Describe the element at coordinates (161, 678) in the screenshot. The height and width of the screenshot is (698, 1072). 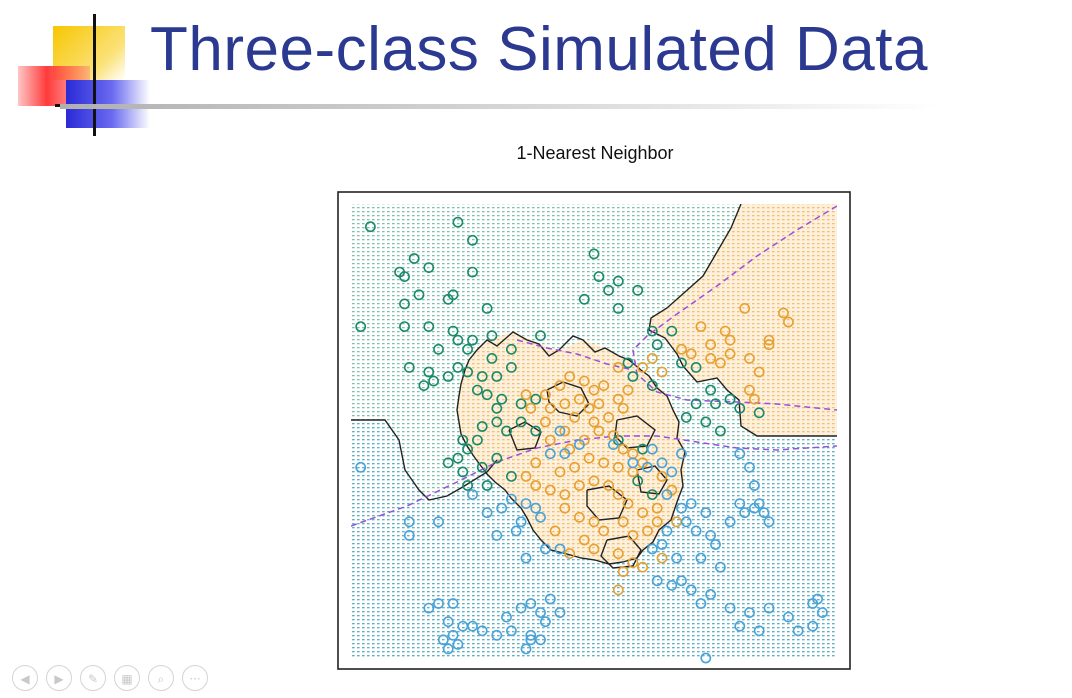
I see `zoom-button: ⌕` at that location.